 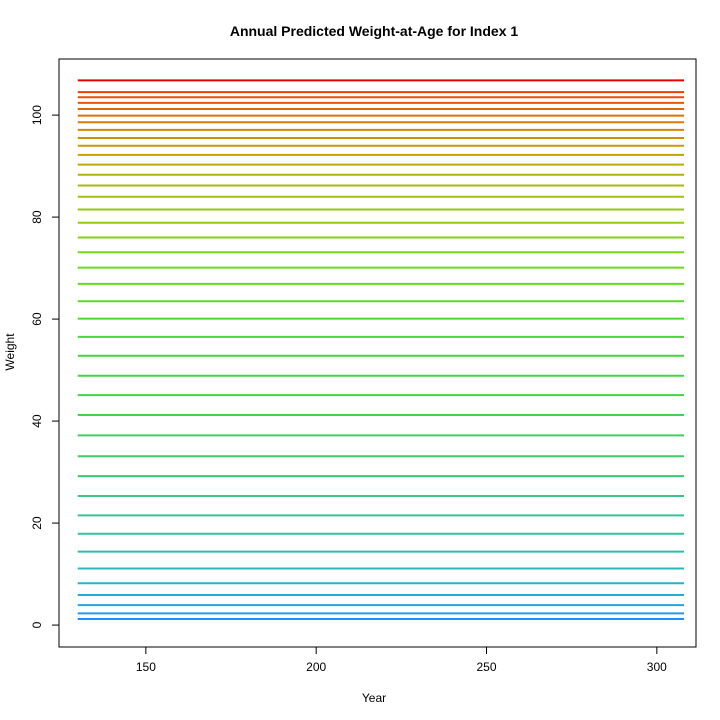 I want to click on y-axis: 0 20 40 60 80 100, so click(x=44, y=366).